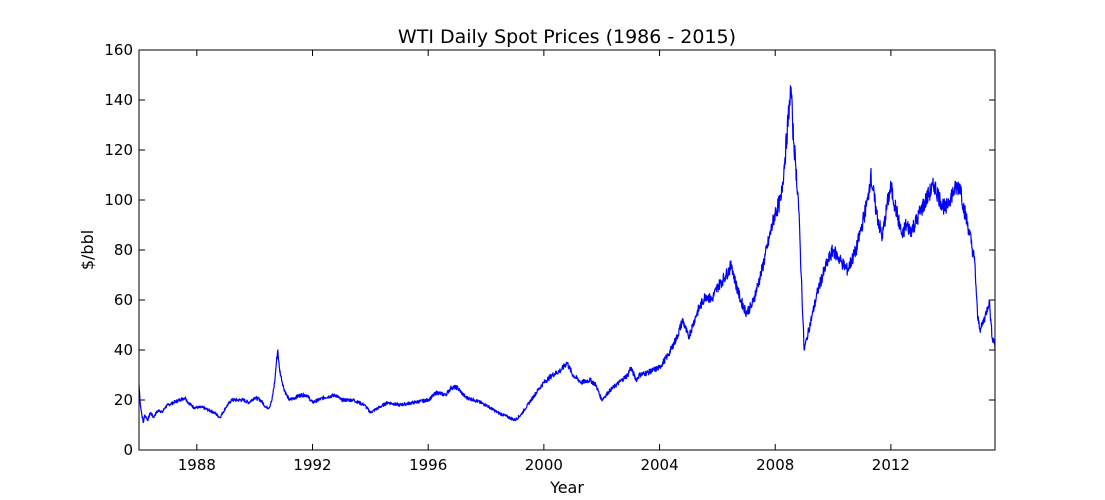 Image resolution: width=1105 pixels, height=500 pixels. What do you see at coordinates (123, 250) in the screenshot?
I see `y-tick-label: 80` at bounding box center [123, 250].